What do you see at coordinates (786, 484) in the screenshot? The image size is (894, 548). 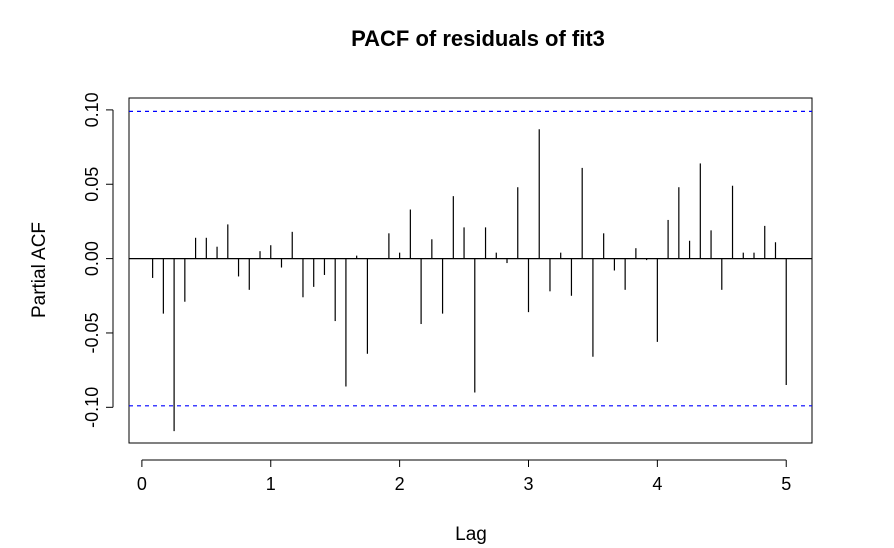 I see `x-tick-label: 5` at bounding box center [786, 484].